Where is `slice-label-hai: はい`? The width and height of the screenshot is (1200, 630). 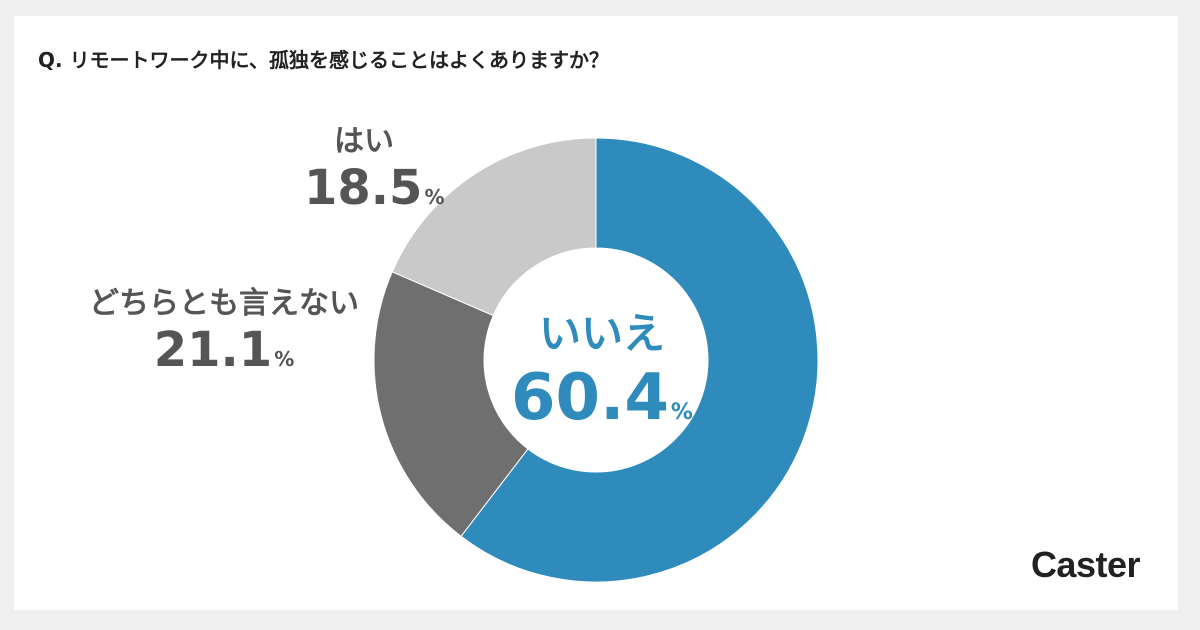 slice-label-hai: はい is located at coordinates (364, 141).